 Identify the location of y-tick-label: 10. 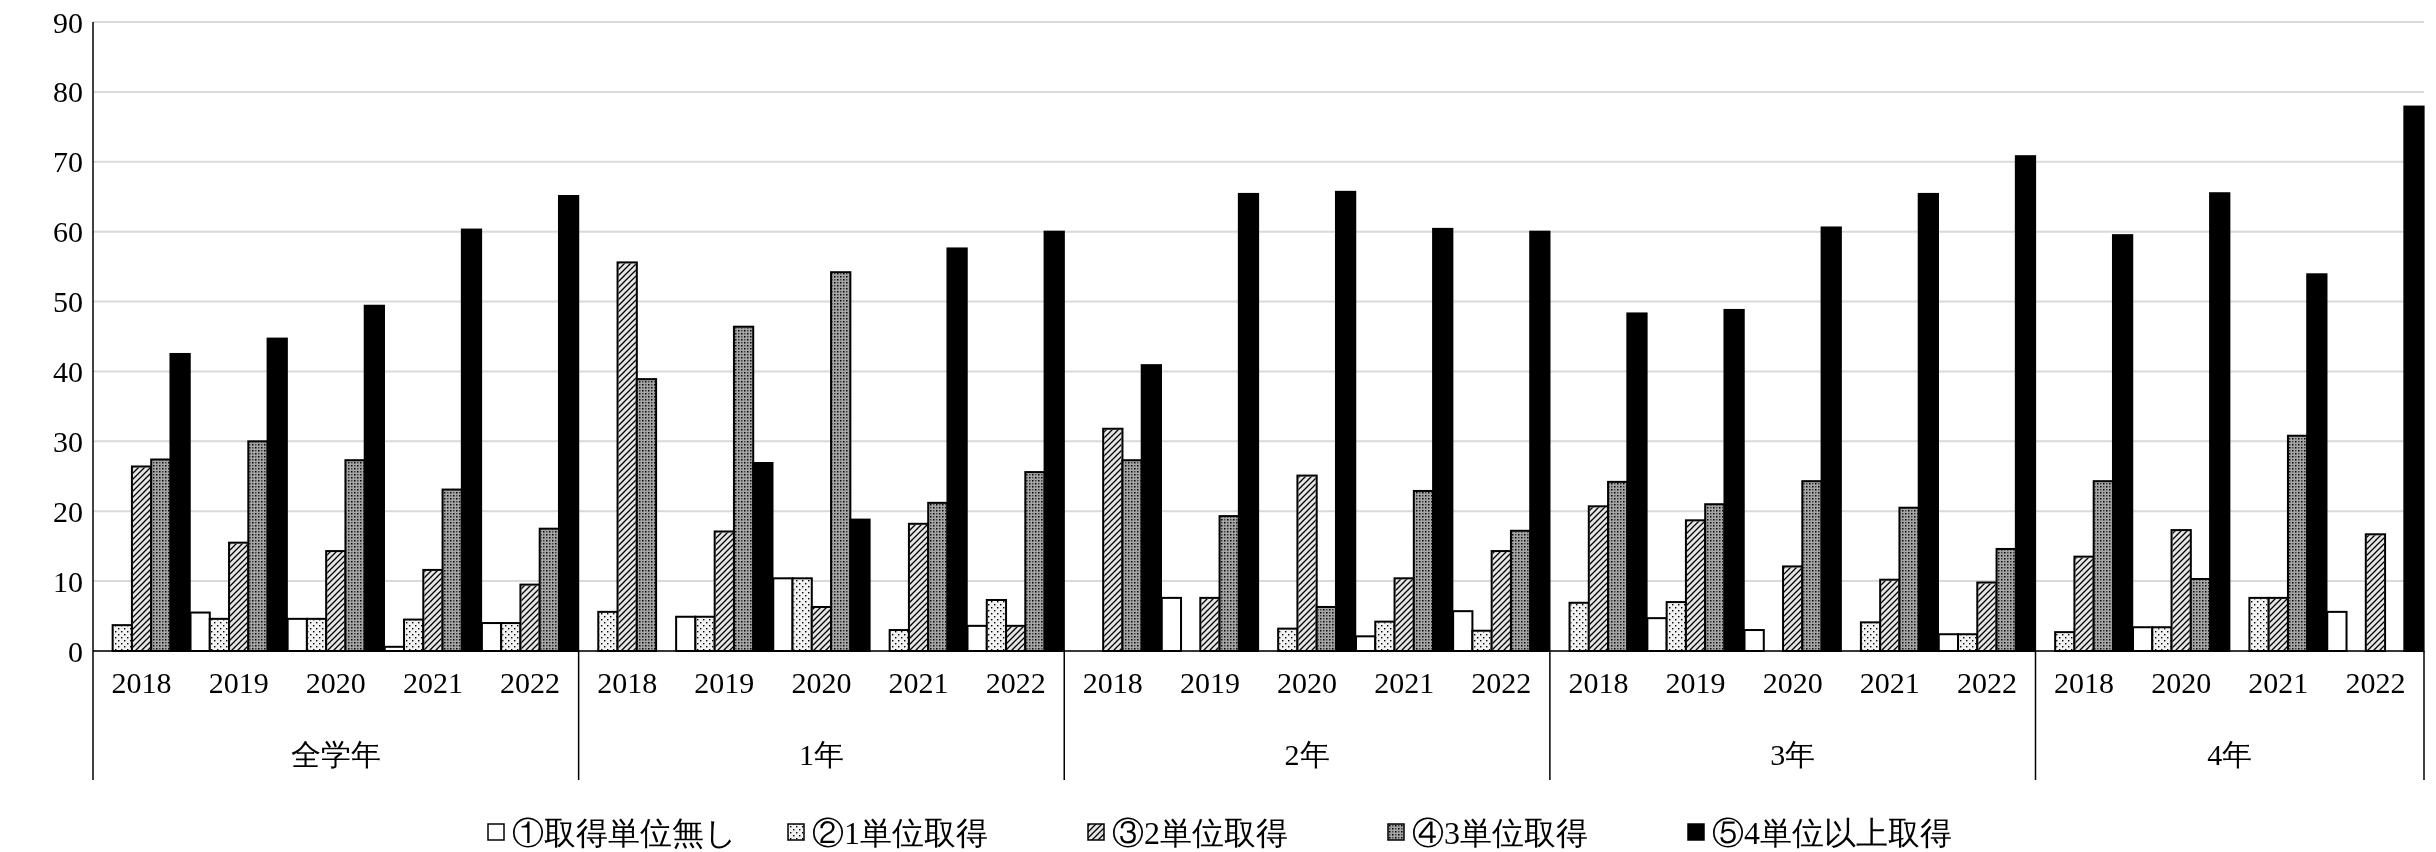
(68, 581).